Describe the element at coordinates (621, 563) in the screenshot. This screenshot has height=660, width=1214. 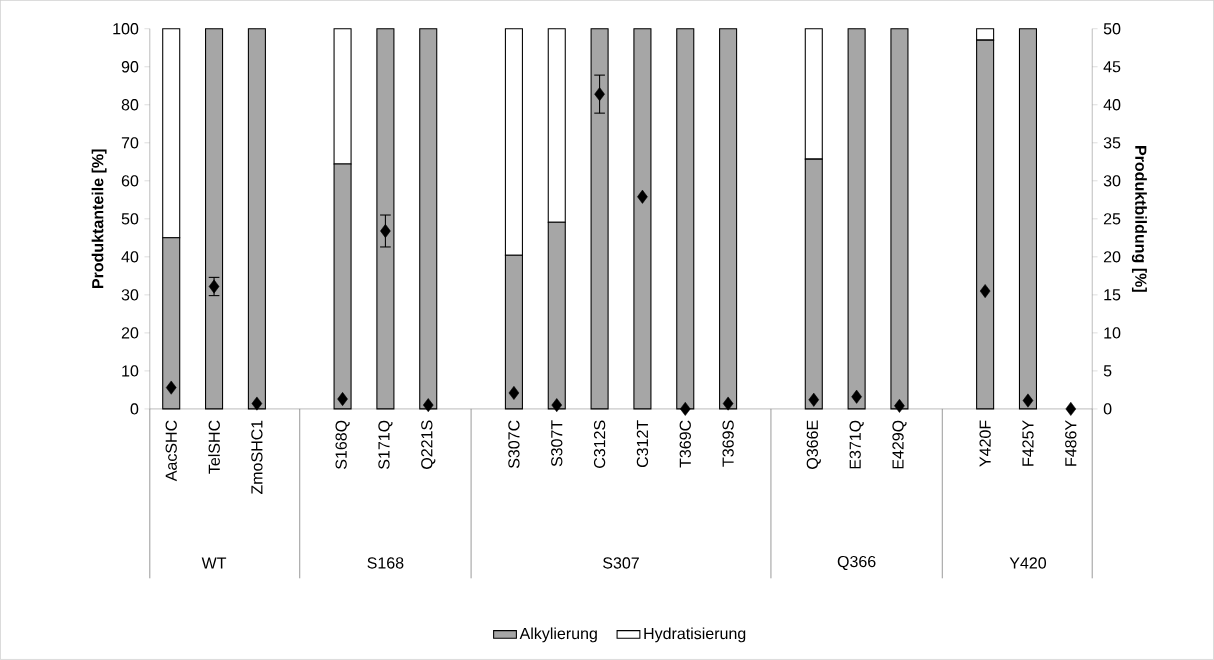
I see `text: S307` at that location.